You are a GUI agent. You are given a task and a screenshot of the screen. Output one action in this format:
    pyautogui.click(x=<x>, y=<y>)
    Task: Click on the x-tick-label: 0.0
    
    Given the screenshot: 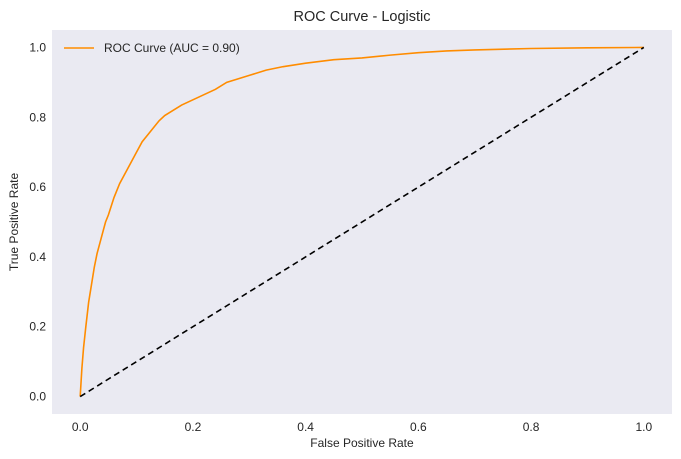 What is the action you would take?
    pyautogui.click(x=80, y=427)
    